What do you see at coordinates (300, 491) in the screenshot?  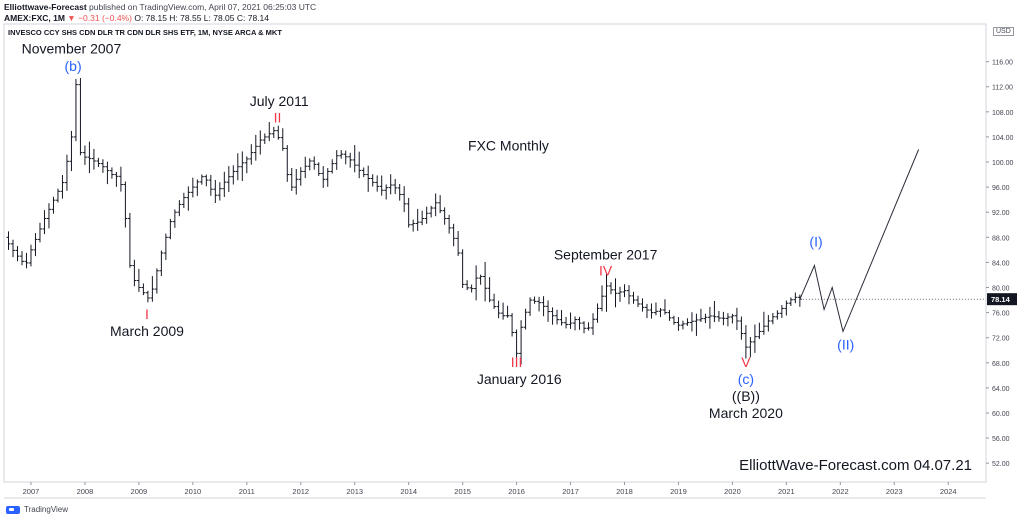 I see `x-tick-label: 2012` at bounding box center [300, 491].